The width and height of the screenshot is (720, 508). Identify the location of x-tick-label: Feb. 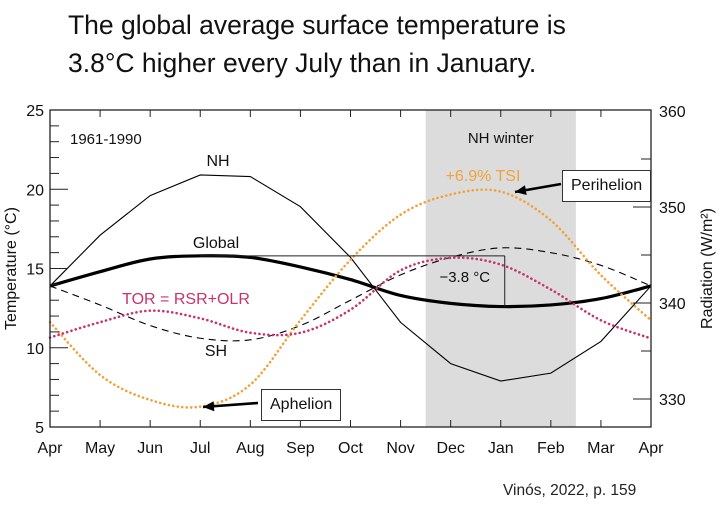
(551, 448).